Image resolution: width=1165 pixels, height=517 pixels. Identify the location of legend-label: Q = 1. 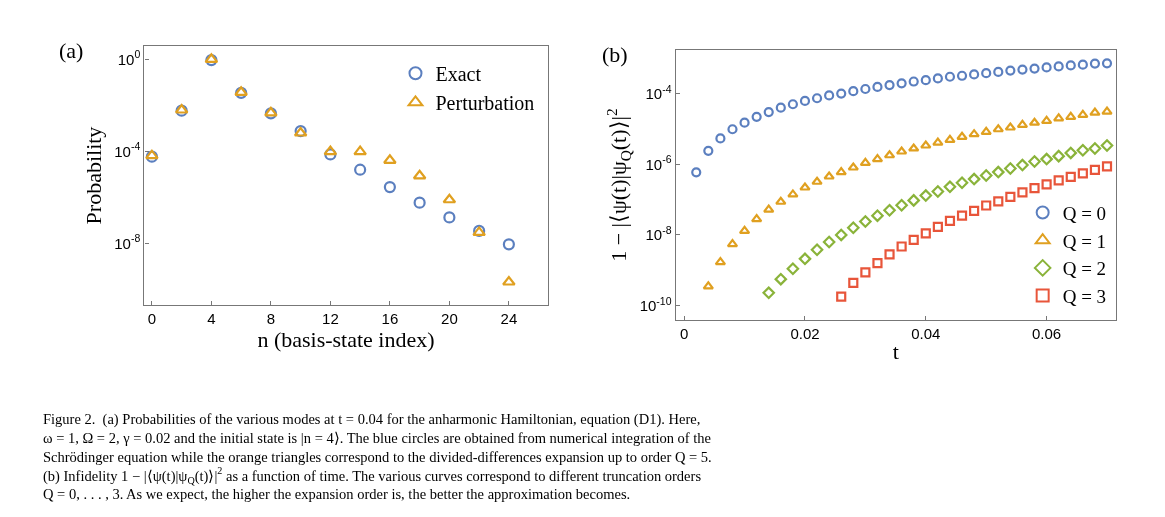
(1084, 241).